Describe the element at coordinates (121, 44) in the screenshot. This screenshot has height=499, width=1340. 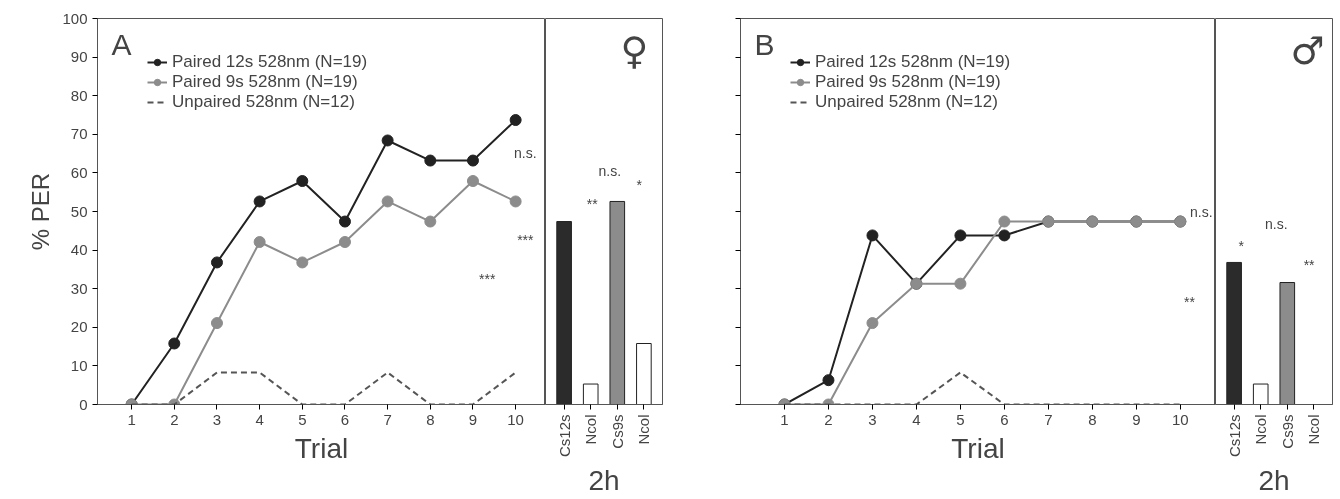
I see `annotation: A` at that location.